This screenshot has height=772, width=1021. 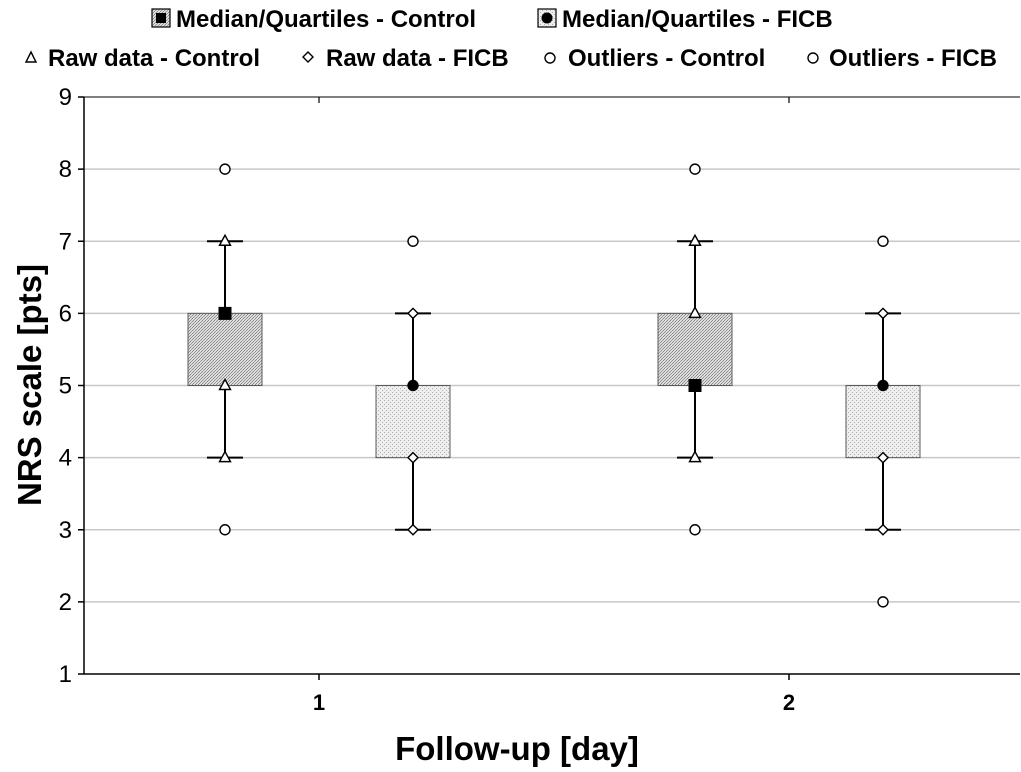 What do you see at coordinates (695, 349) in the screenshot?
I see `box-control-day2` at bounding box center [695, 349].